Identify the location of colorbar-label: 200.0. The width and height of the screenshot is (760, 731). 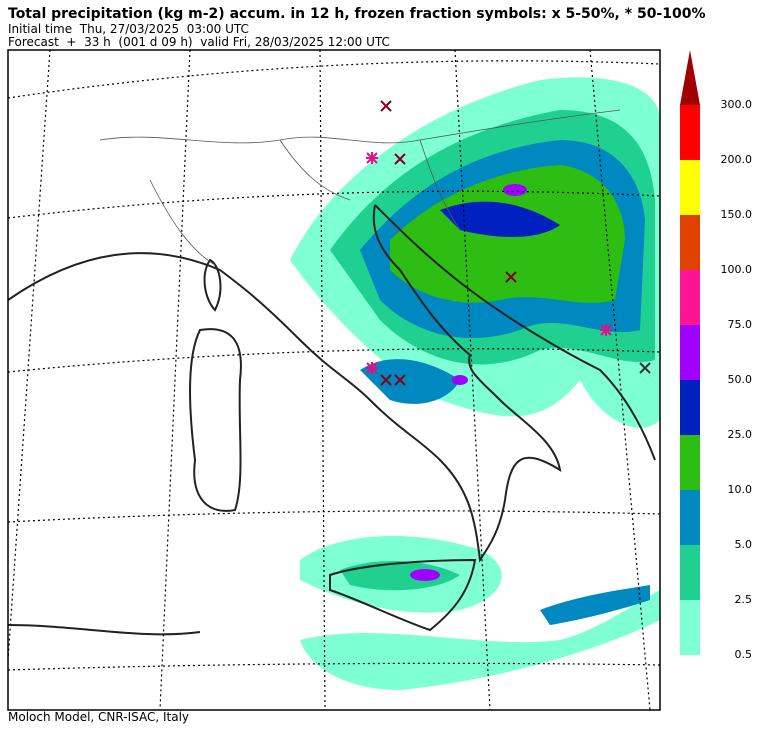
(737, 159).